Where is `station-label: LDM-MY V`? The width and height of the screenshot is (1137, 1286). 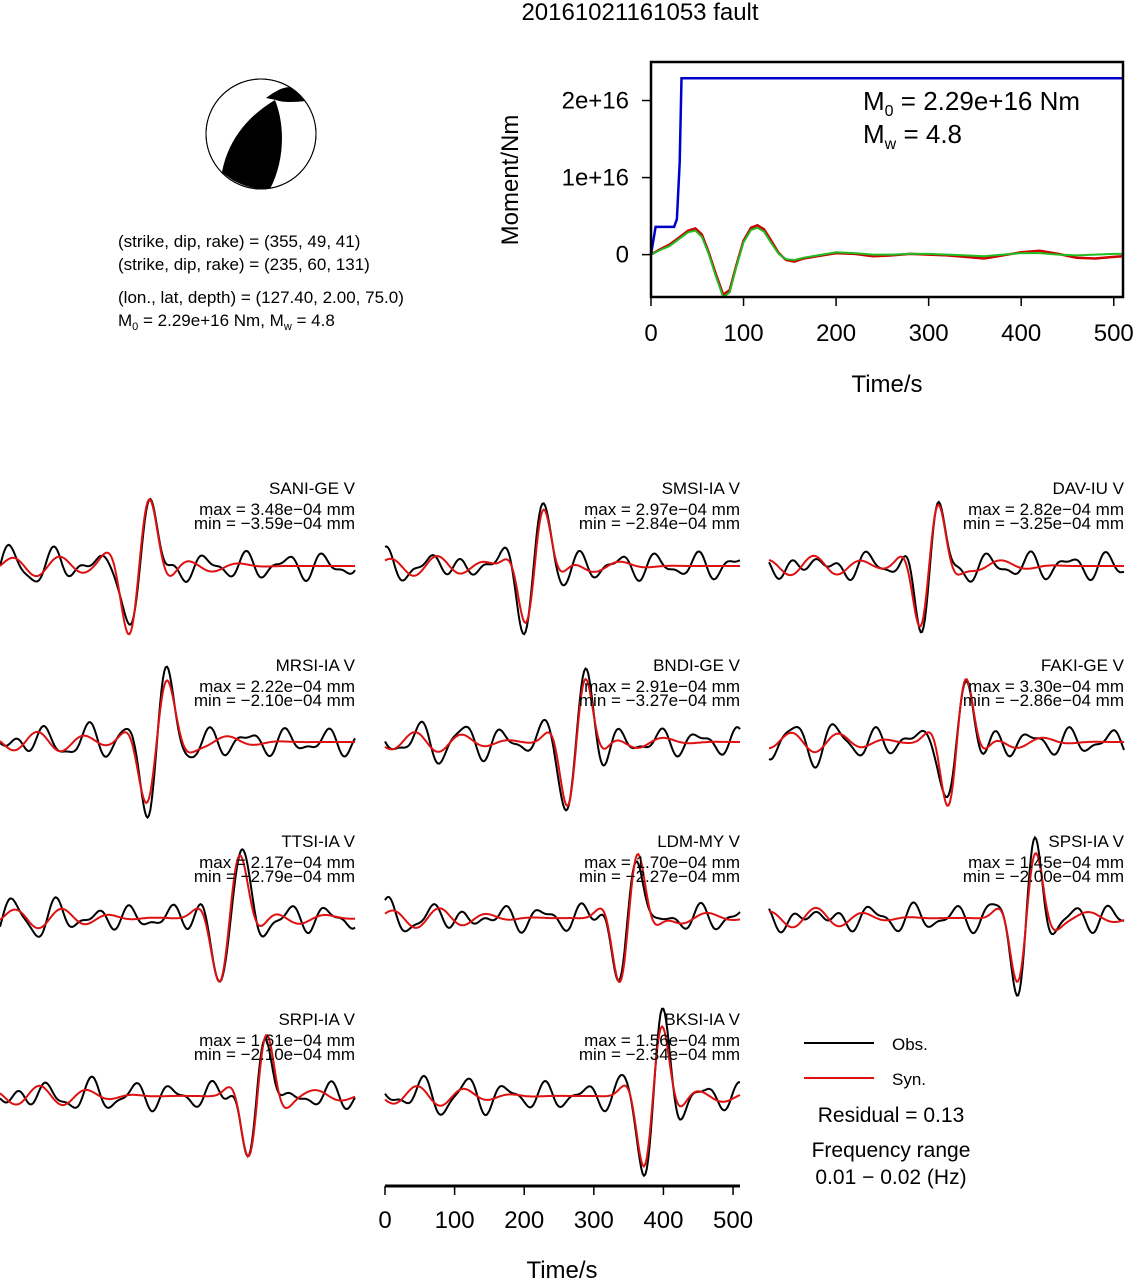 station-label: LDM-MY V is located at coordinates (698, 841).